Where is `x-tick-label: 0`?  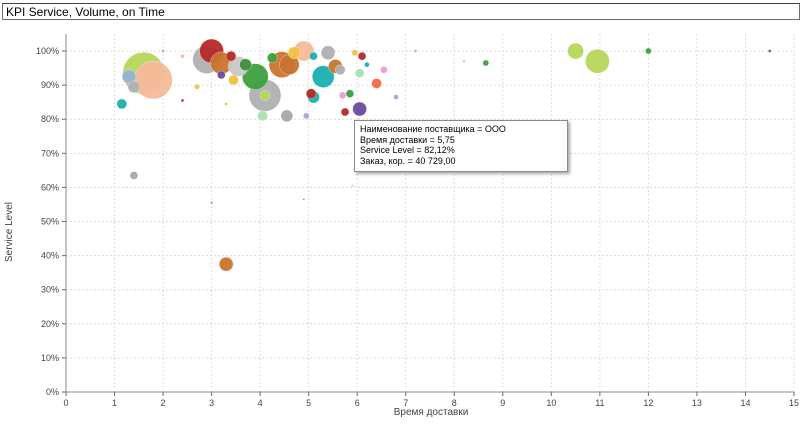
x-tick-label: 0 is located at coordinates (65, 403).